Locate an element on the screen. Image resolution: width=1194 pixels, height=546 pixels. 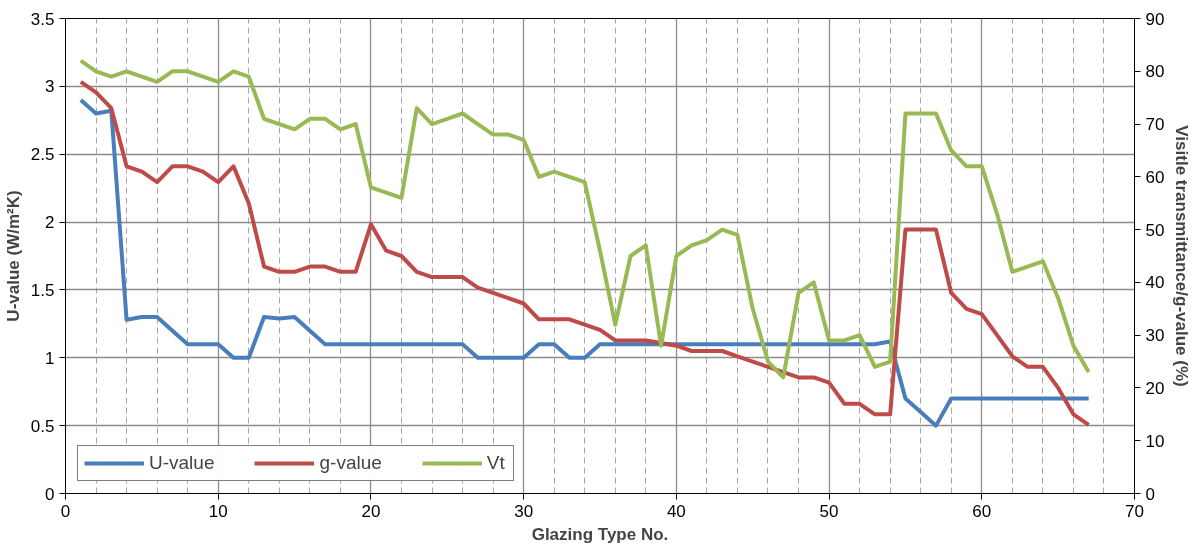
x-tick-label: 40 is located at coordinates (676, 511).